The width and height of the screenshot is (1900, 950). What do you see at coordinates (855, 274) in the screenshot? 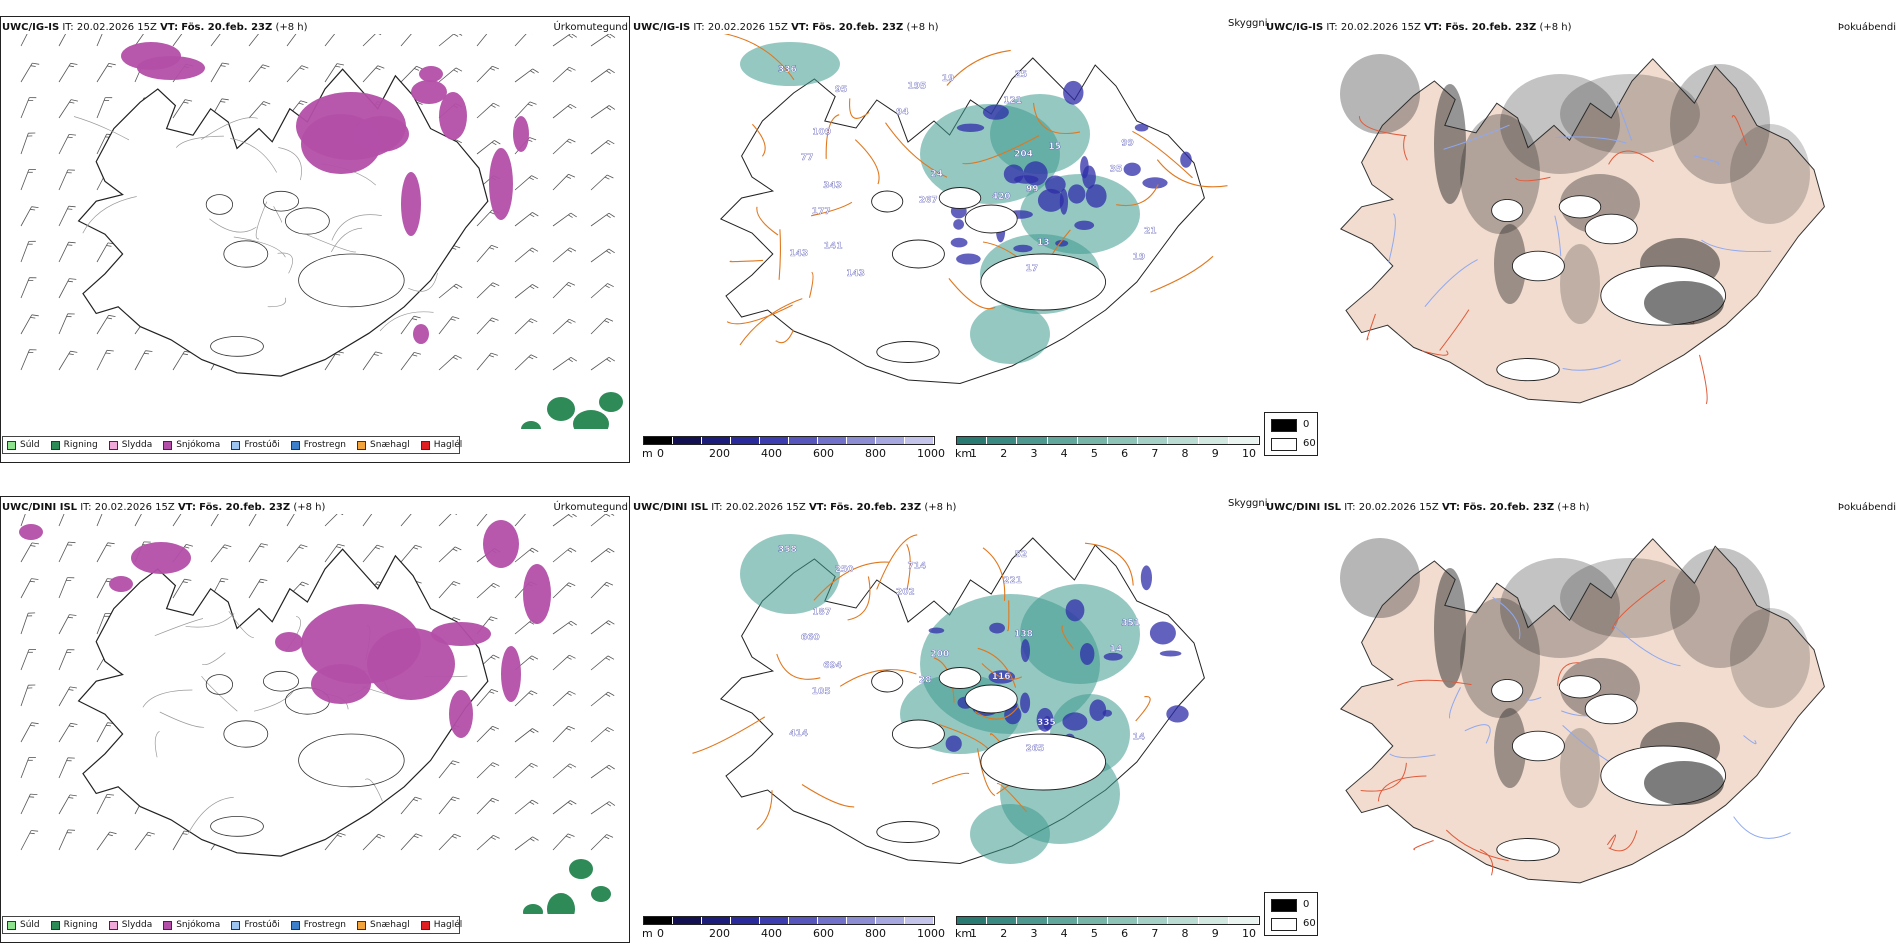
I see `cloud-base-value-label: 143` at bounding box center [855, 274].